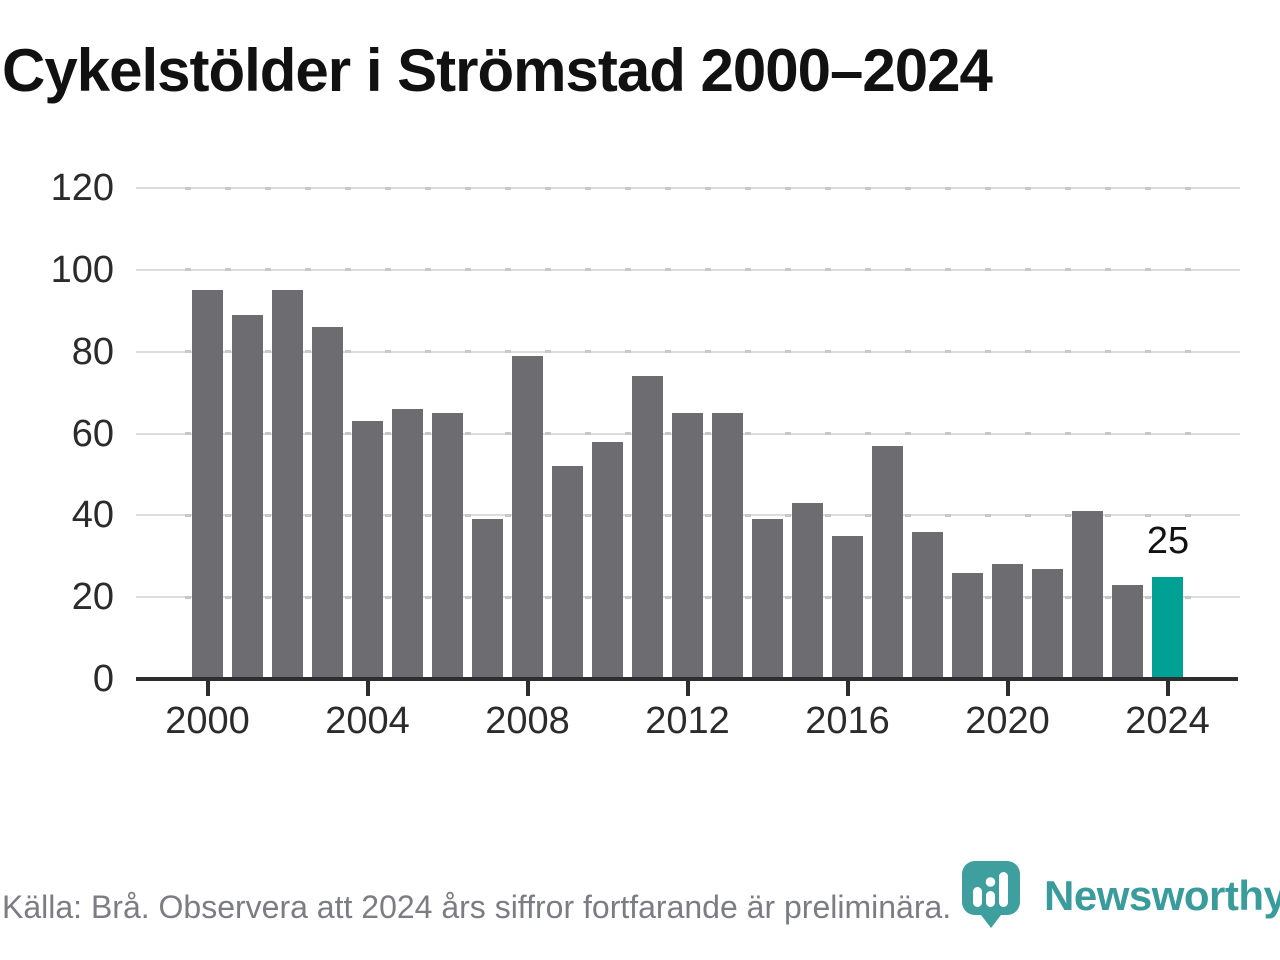 The image size is (1280, 960). What do you see at coordinates (92, 515) in the screenshot?
I see `y-tick-label-40: 40` at bounding box center [92, 515].